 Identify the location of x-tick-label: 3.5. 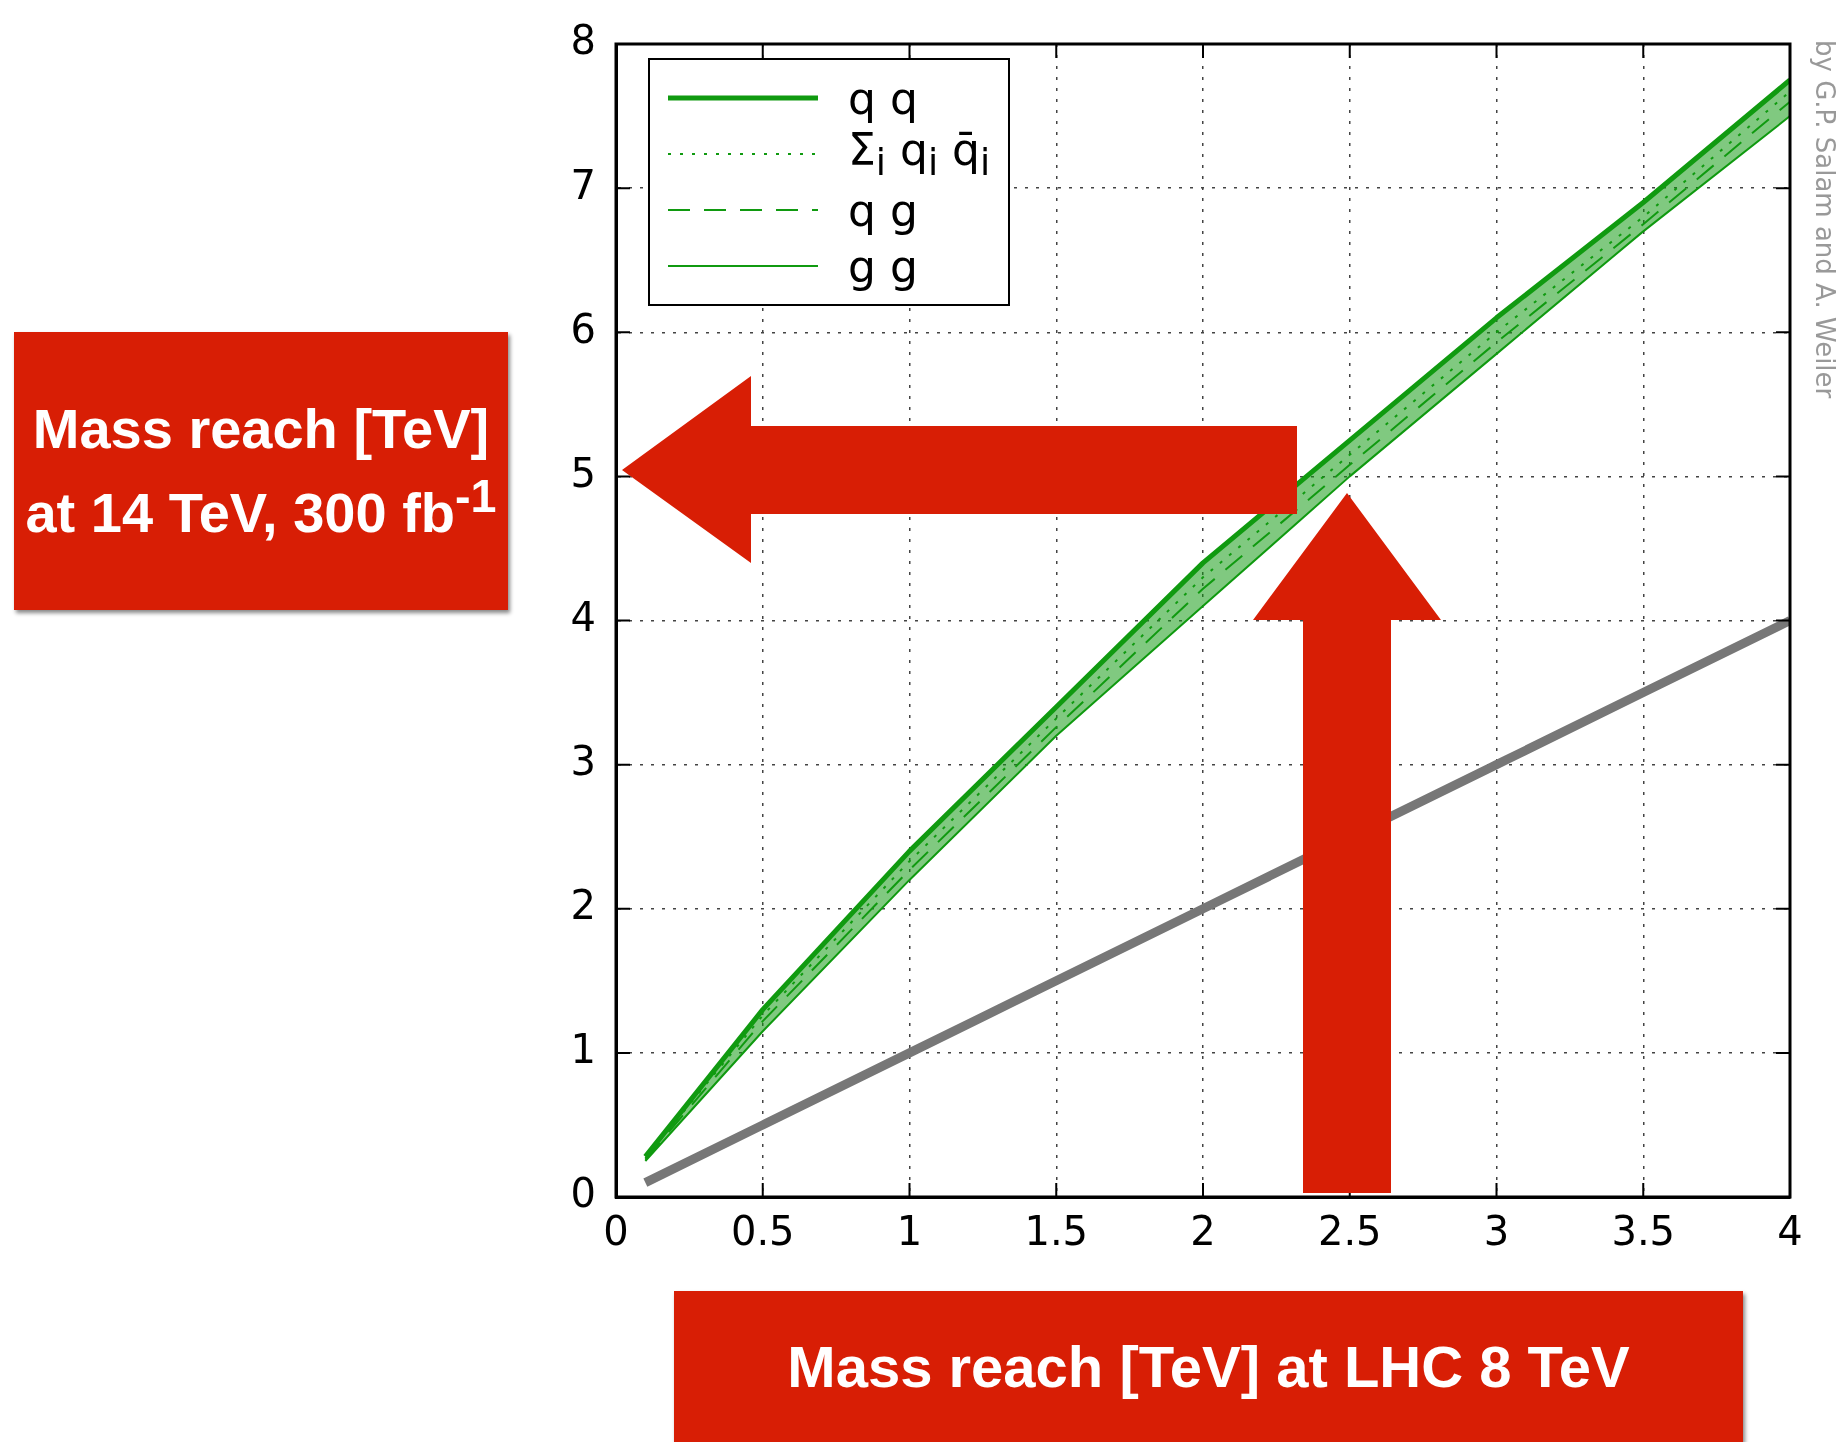
(1643, 1231).